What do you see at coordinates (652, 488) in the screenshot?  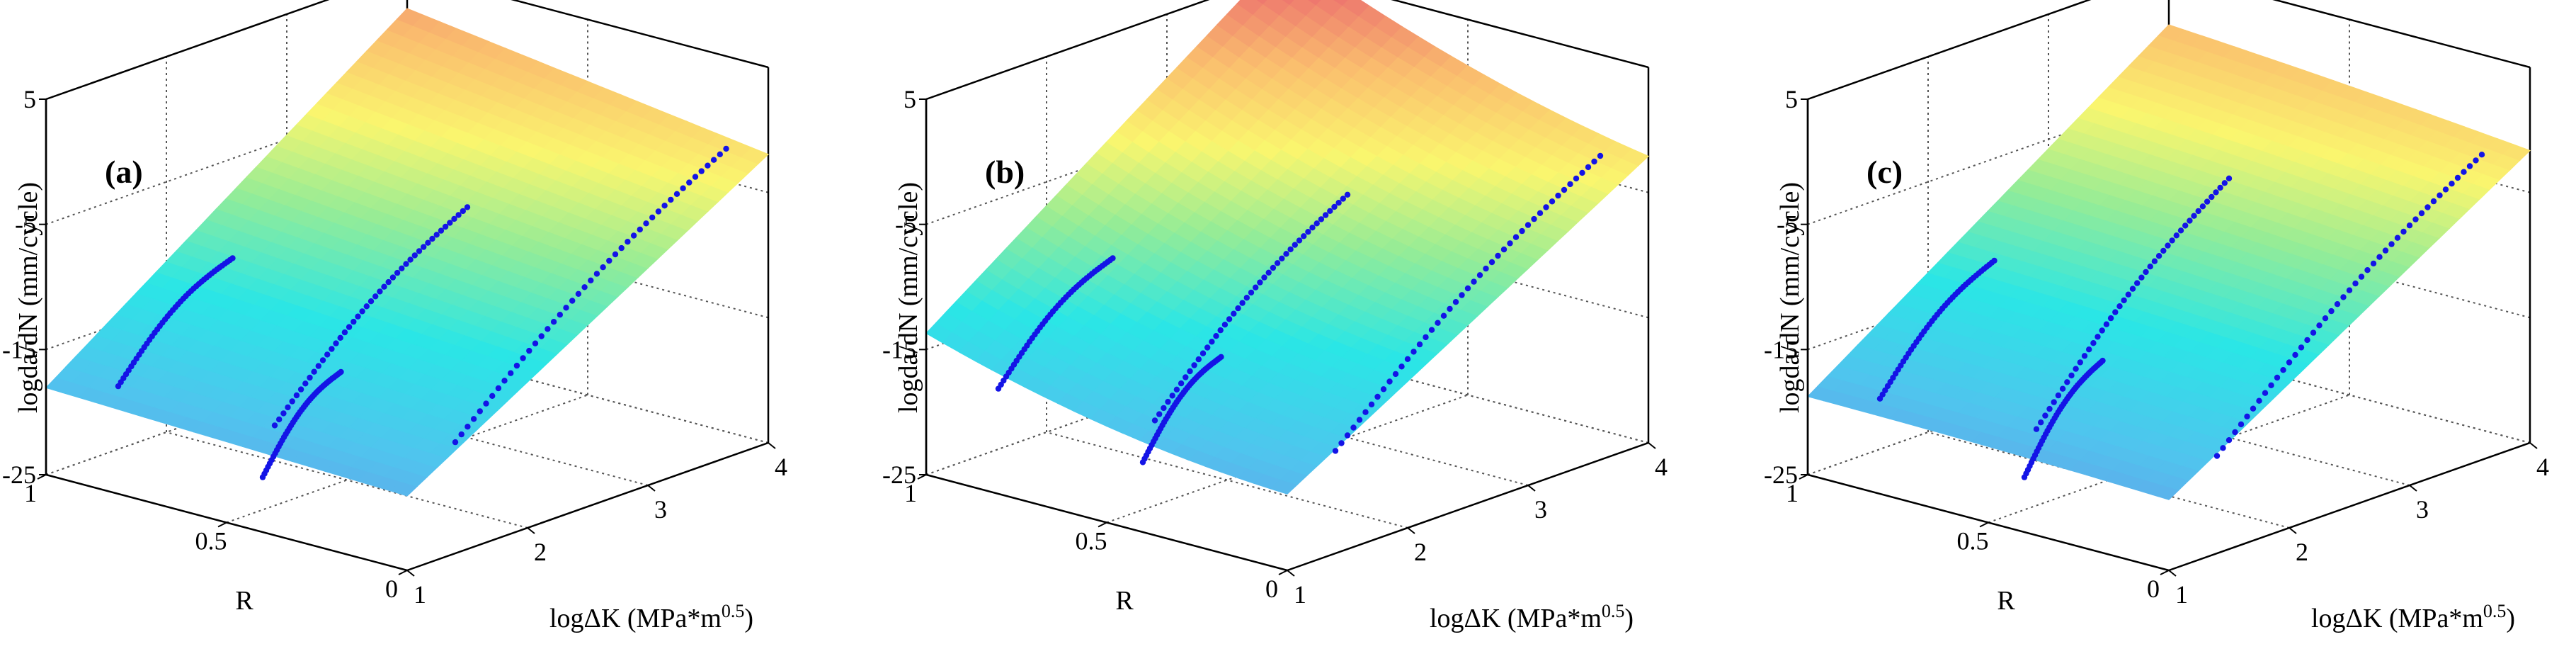 I see `x-tick` at bounding box center [652, 488].